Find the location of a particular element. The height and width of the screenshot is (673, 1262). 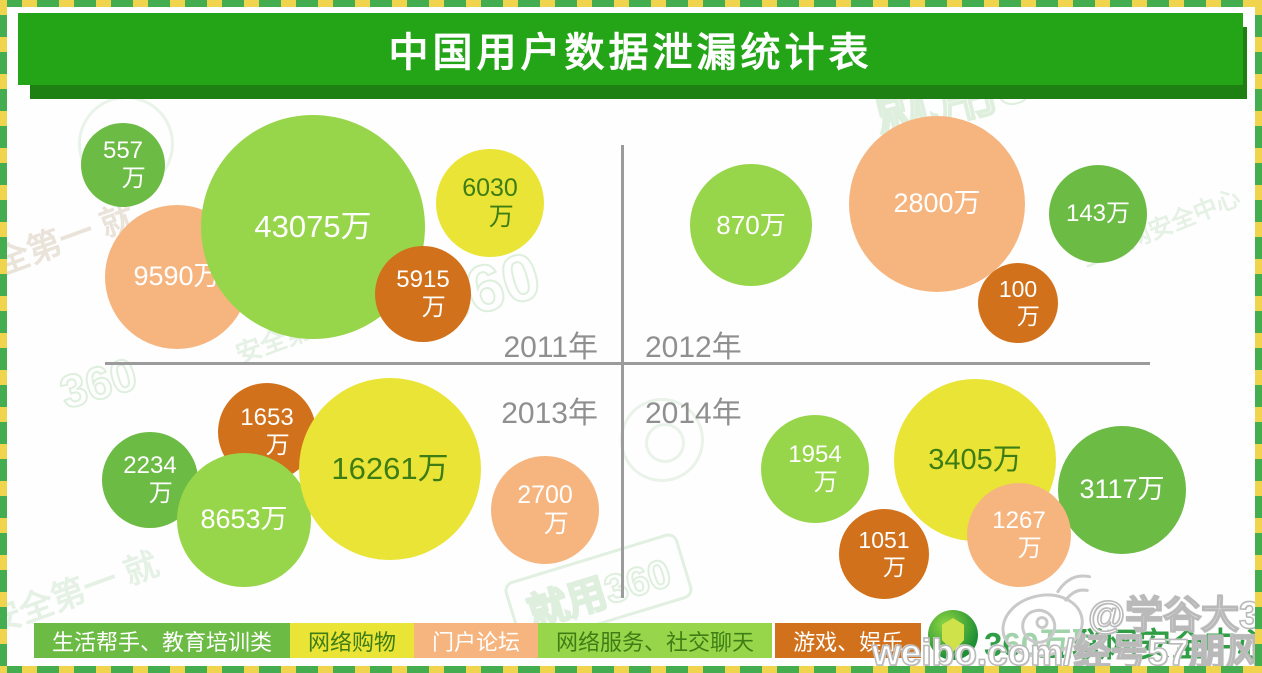

bubble-2011-5915: 5915 万 is located at coordinates (423, 294).